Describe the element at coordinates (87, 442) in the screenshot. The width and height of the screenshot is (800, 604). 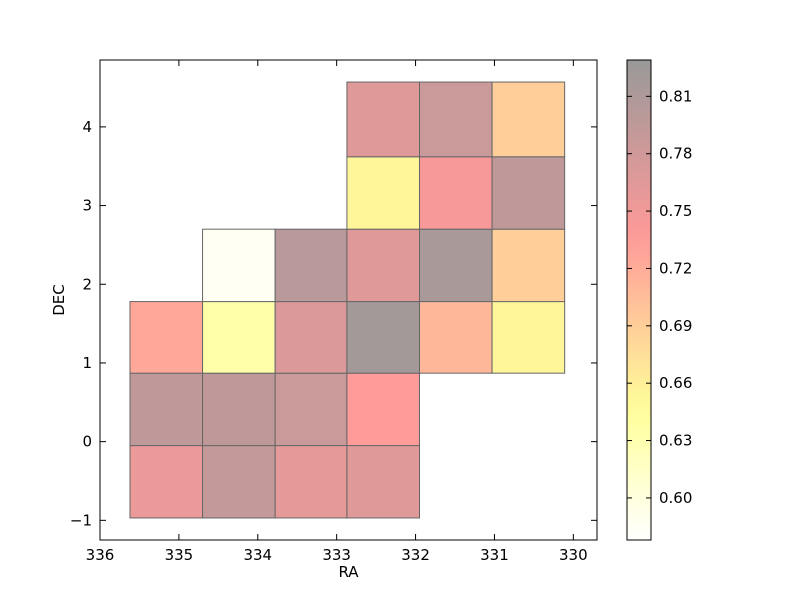
I see `y-tick-label: 0` at that location.